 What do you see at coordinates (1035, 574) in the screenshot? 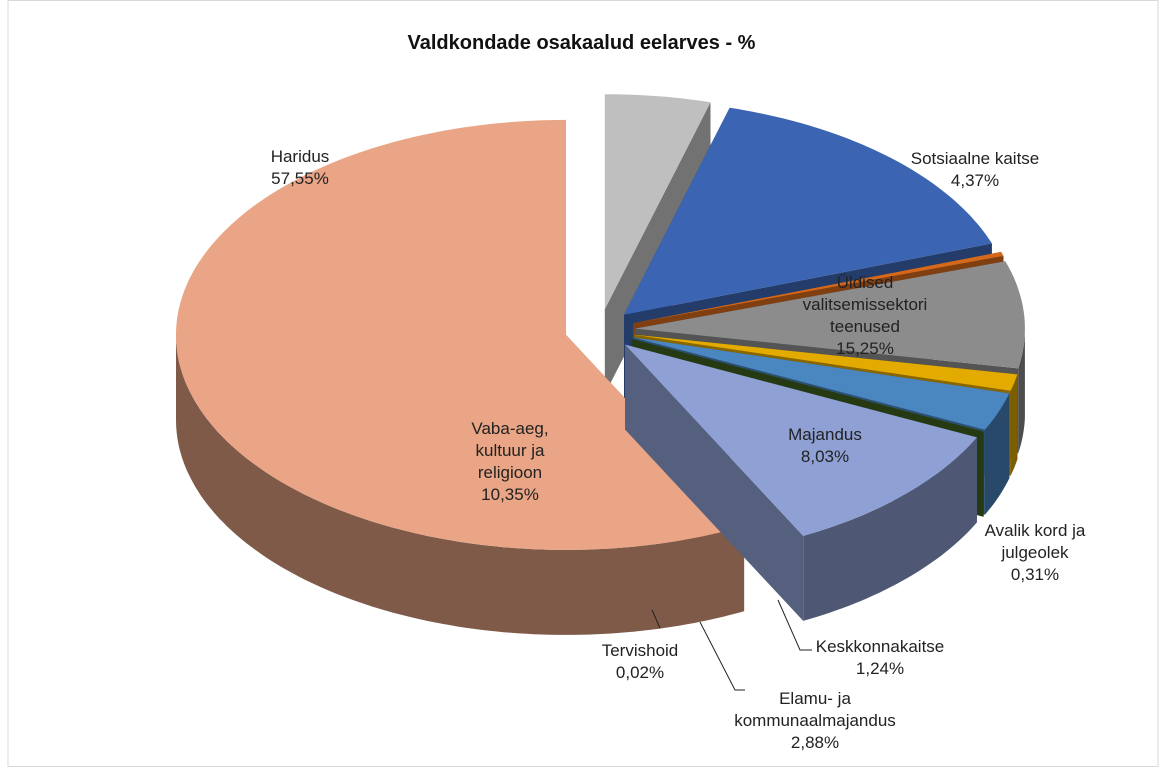
I see `value-label: 0,31%` at bounding box center [1035, 574].